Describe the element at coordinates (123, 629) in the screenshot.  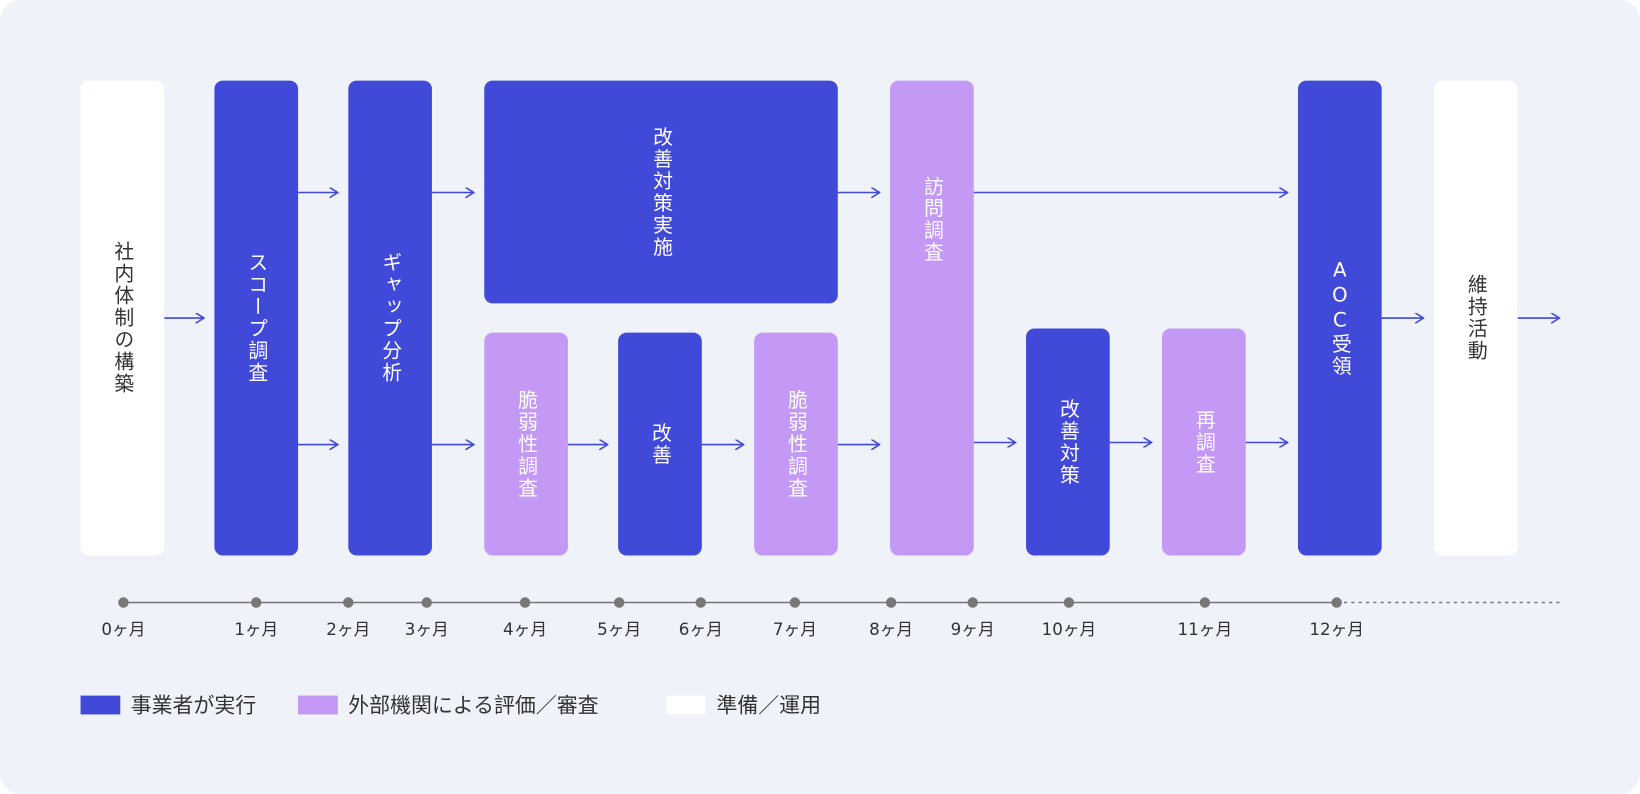
I see `timeline-label: 0ヶ月` at that location.